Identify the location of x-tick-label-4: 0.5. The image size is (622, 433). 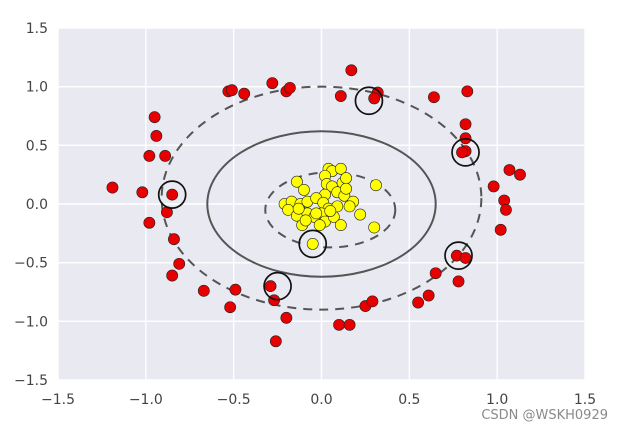
(409, 400).